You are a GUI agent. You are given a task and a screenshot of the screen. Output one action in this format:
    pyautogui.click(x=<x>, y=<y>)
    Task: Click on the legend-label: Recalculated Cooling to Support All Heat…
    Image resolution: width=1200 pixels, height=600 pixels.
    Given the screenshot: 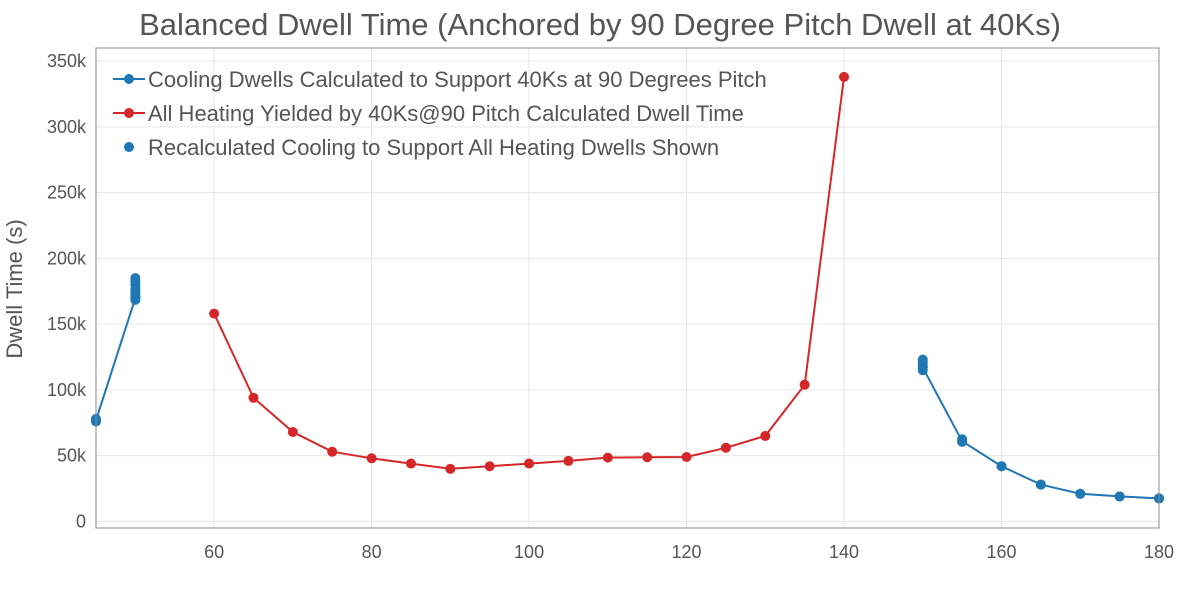 What is the action you would take?
    pyautogui.click(x=433, y=147)
    